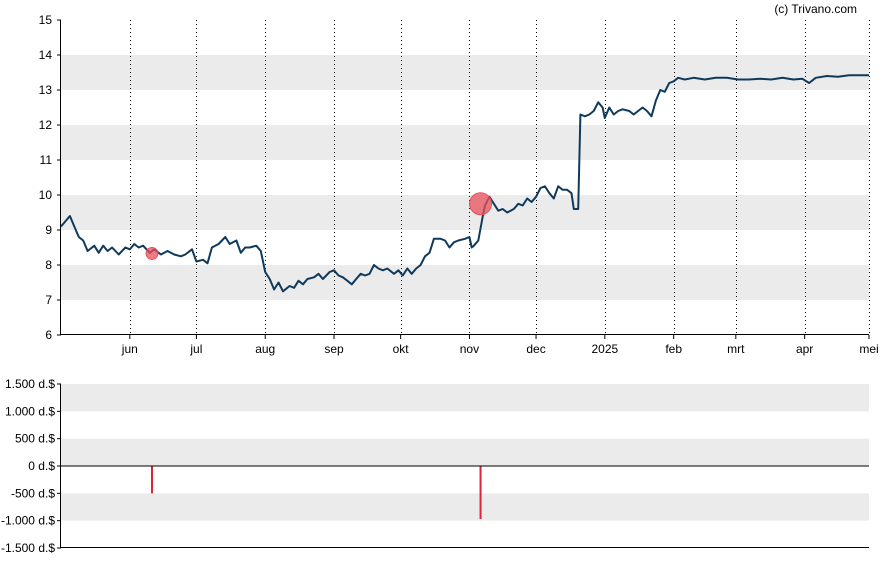  What do you see at coordinates (673, 349) in the screenshot?
I see `x-tick-label: feb` at bounding box center [673, 349].